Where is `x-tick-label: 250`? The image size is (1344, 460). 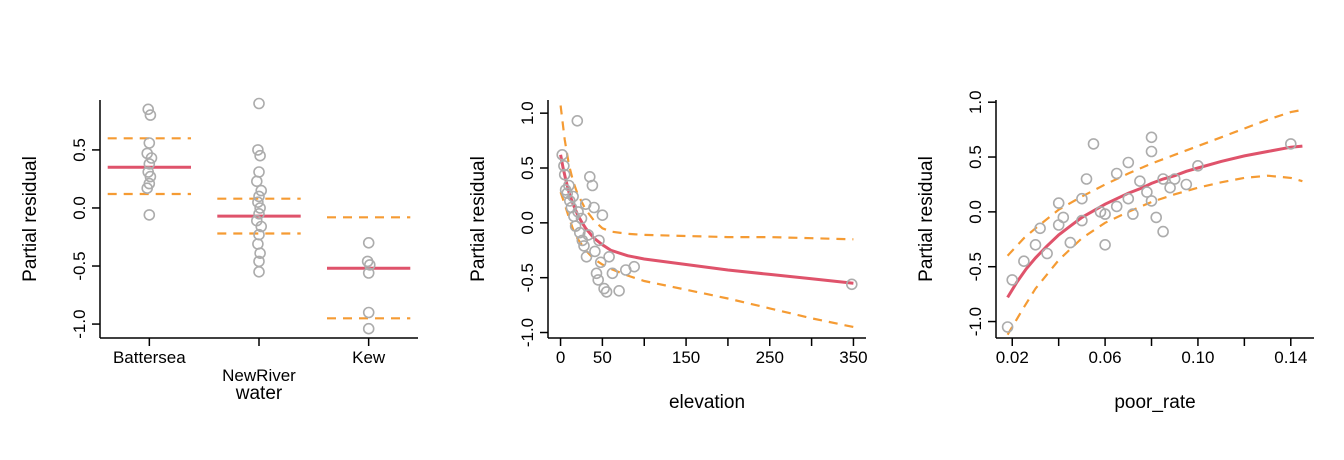
x-tick-label: 250 is located at coordinates (770, 357).